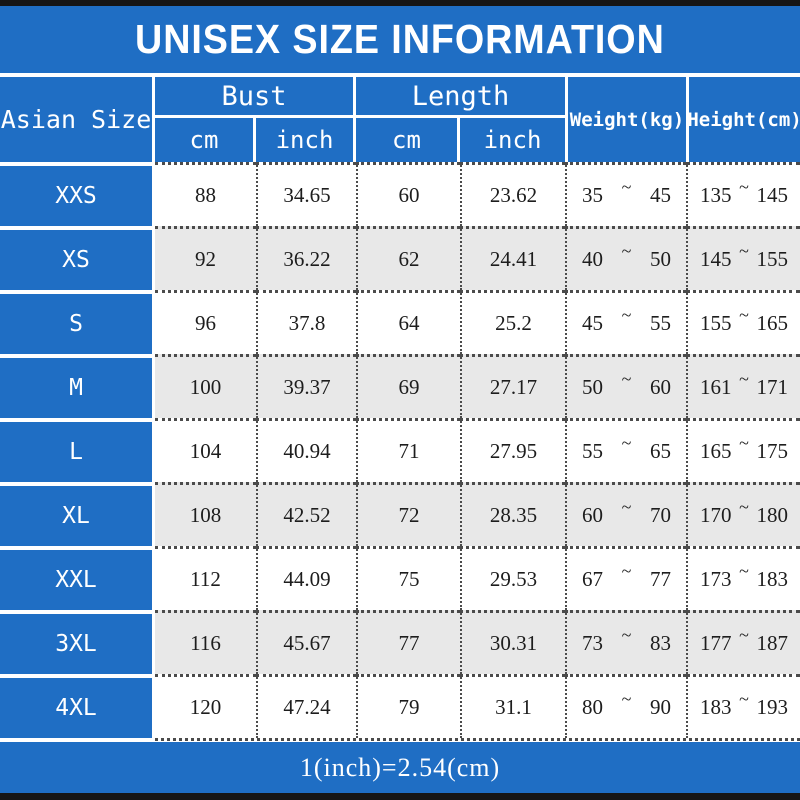 The image size is (800, 800). Describe the element at coordinates (660, 323) in the screenshot. I see `weight-high: 55` at that location.